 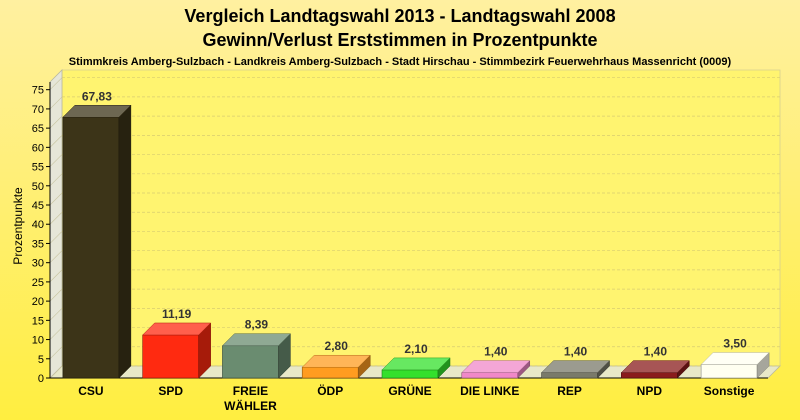 I want to click on data-label: 3,50, so click(x=735, y=344).